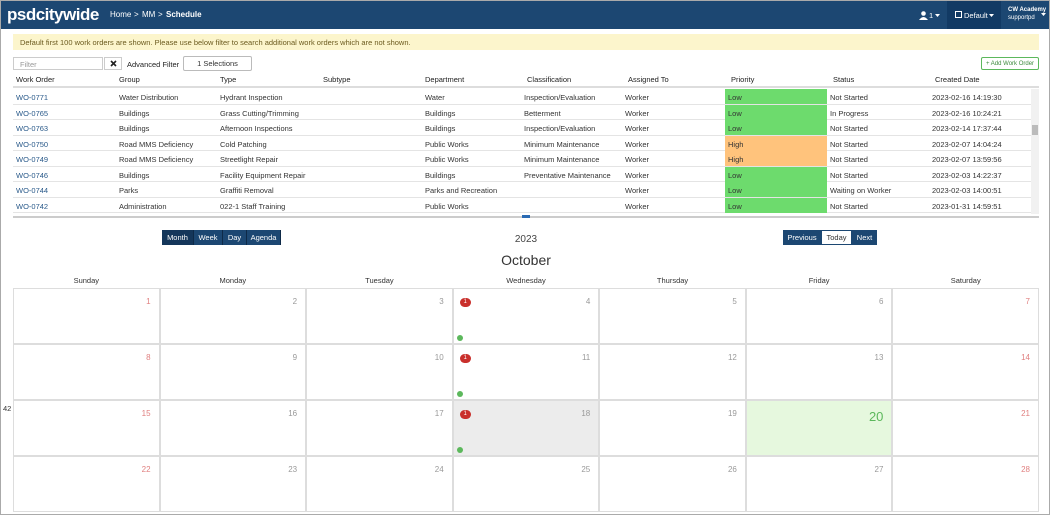 Image resolution: width=1050 pixels, height=515 pixels. I want to click on resize-handle, so click(526, 216).